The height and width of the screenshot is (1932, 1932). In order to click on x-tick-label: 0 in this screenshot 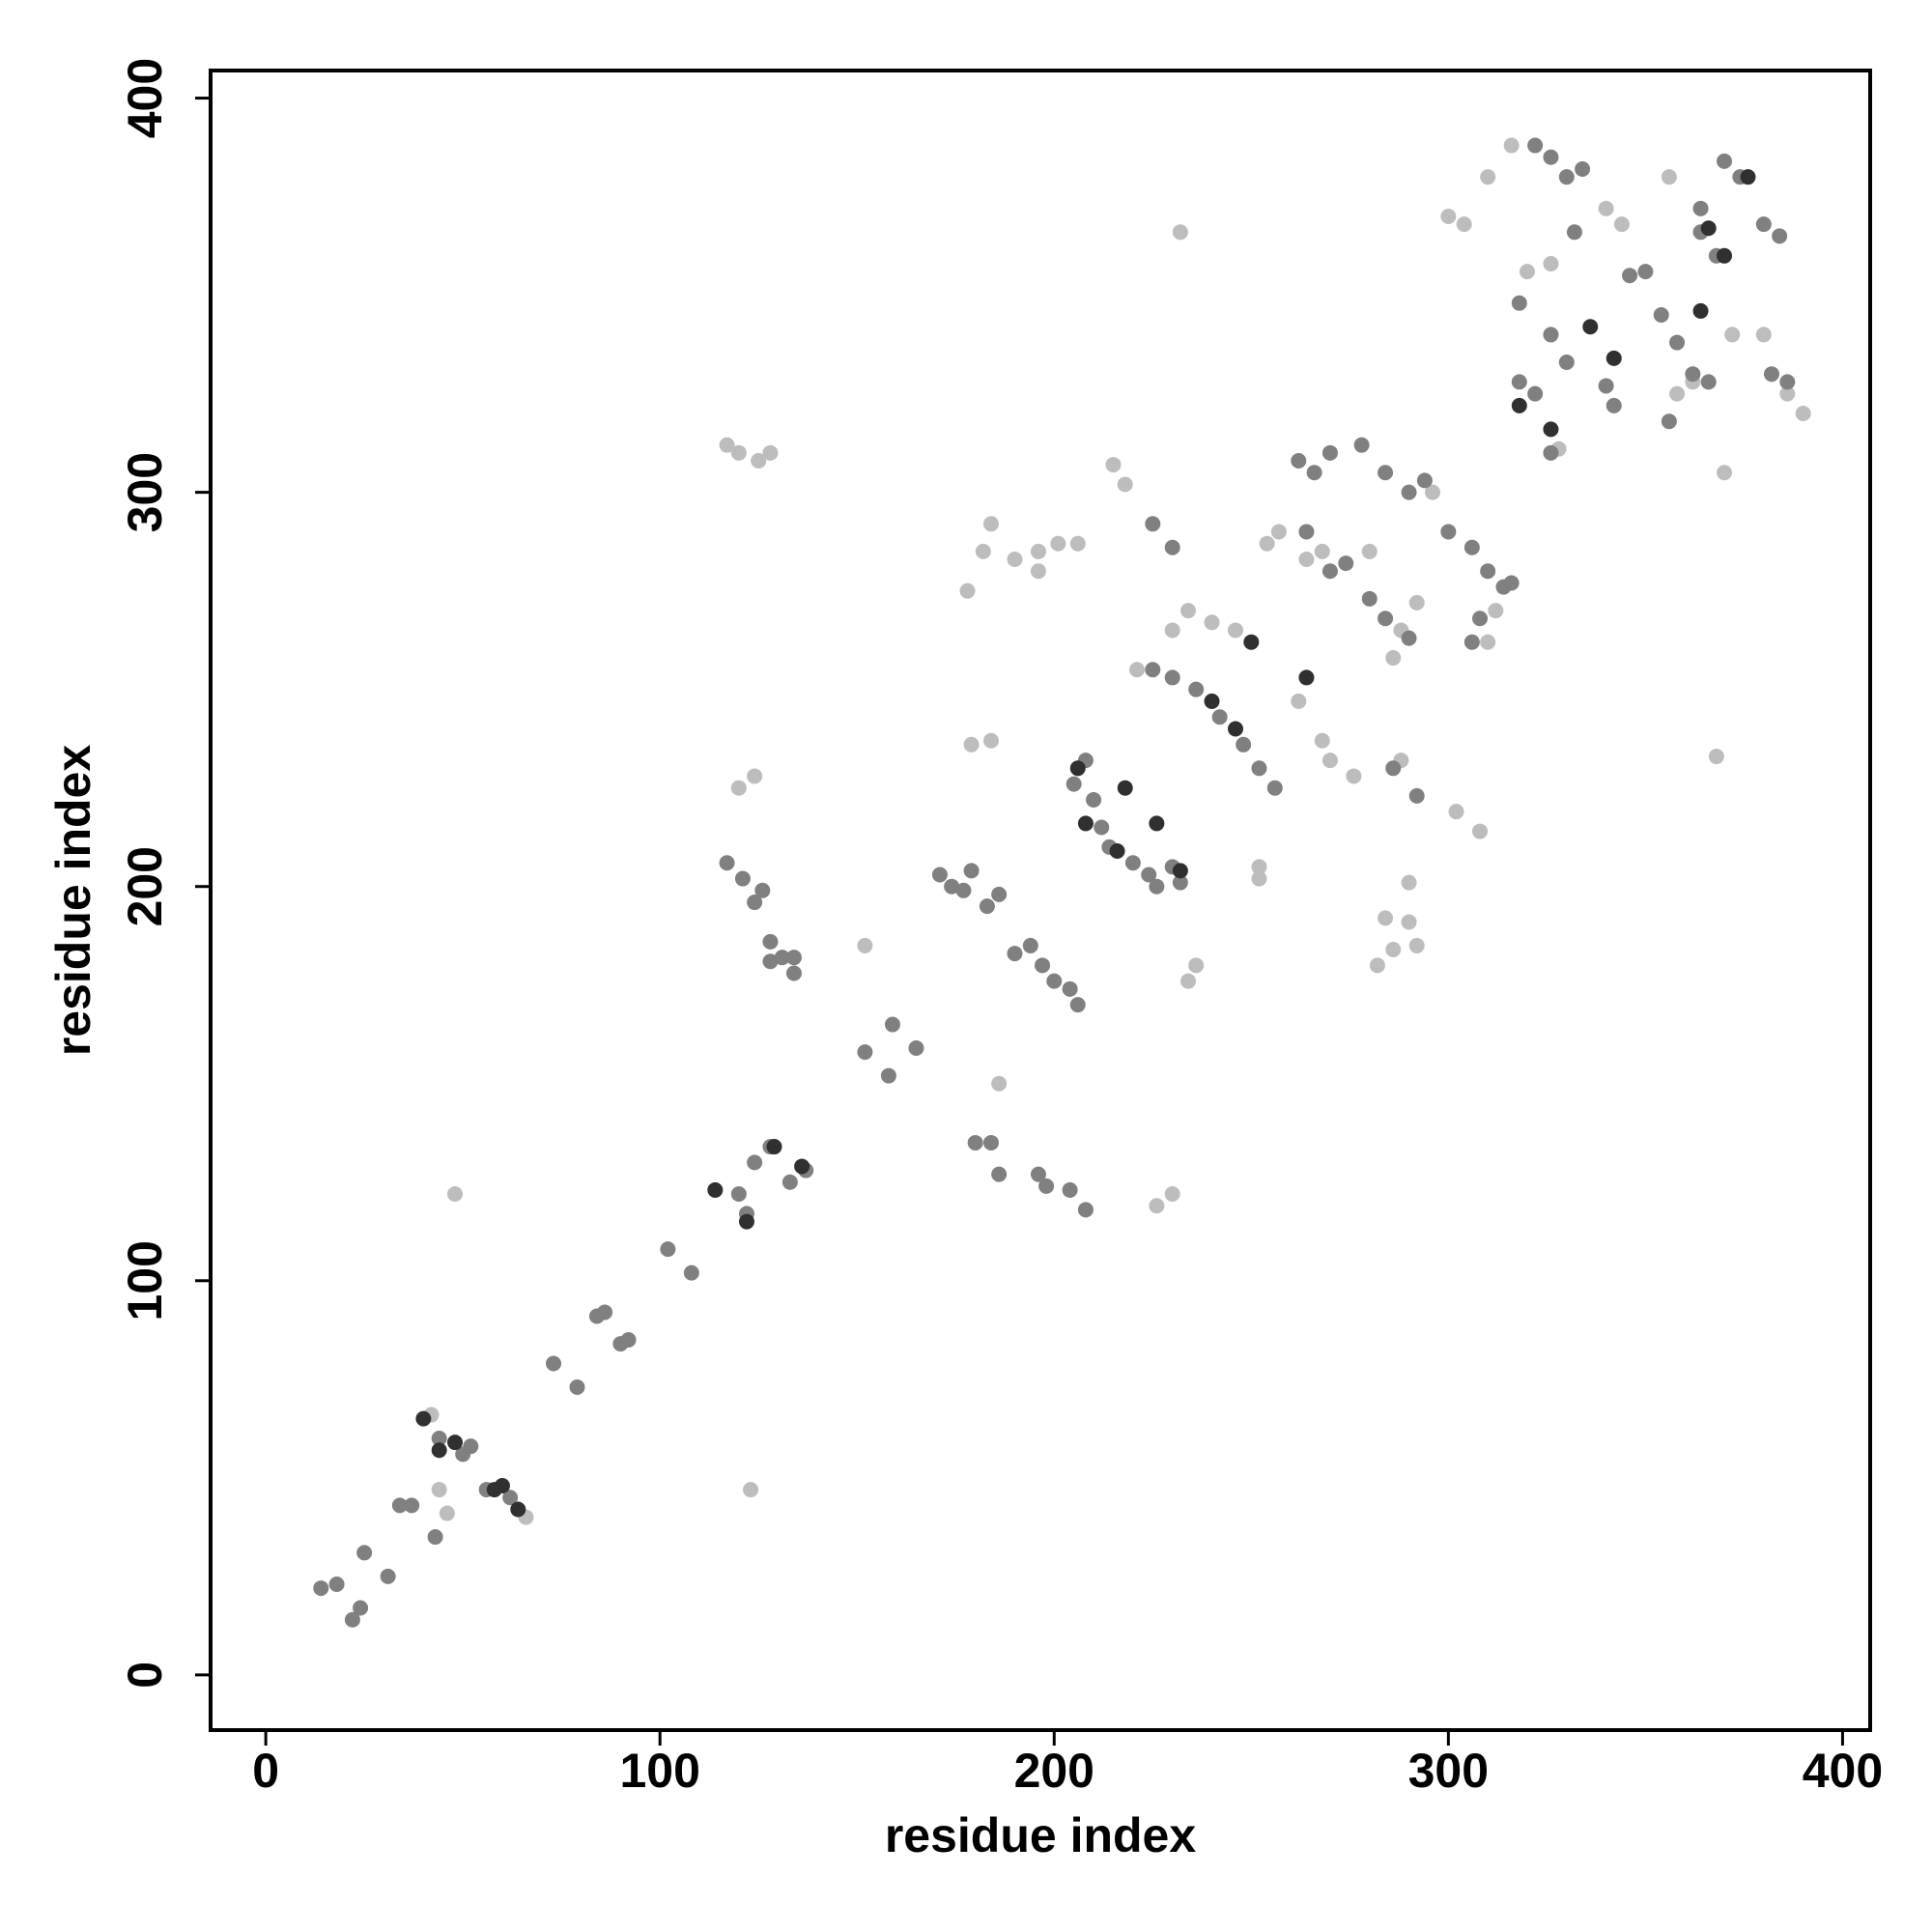, I will do `click(265, 1771)`.